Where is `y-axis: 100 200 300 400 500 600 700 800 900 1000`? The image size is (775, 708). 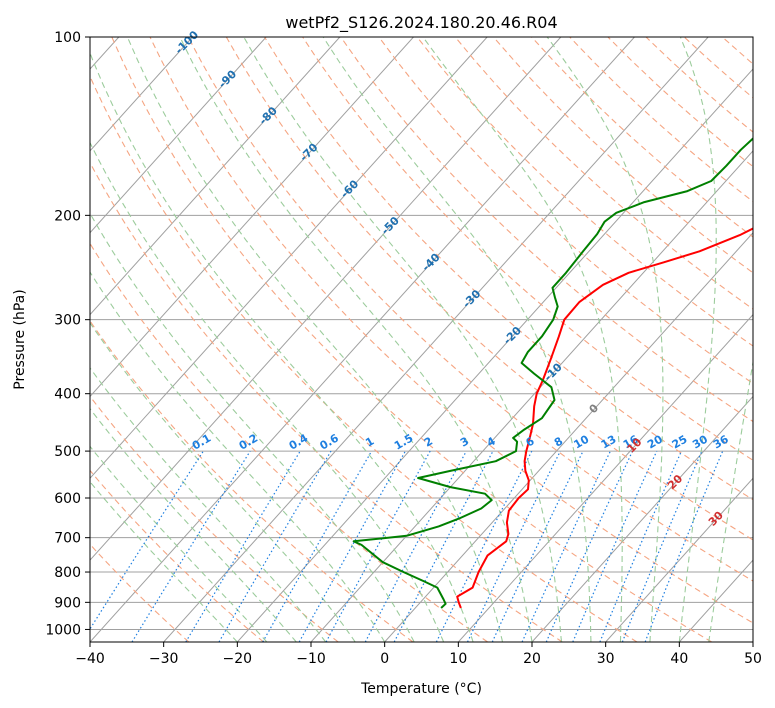 y-axis: 100 200 300 400 500 600 700 800 900 1000 is located at coordinates (67, 334).